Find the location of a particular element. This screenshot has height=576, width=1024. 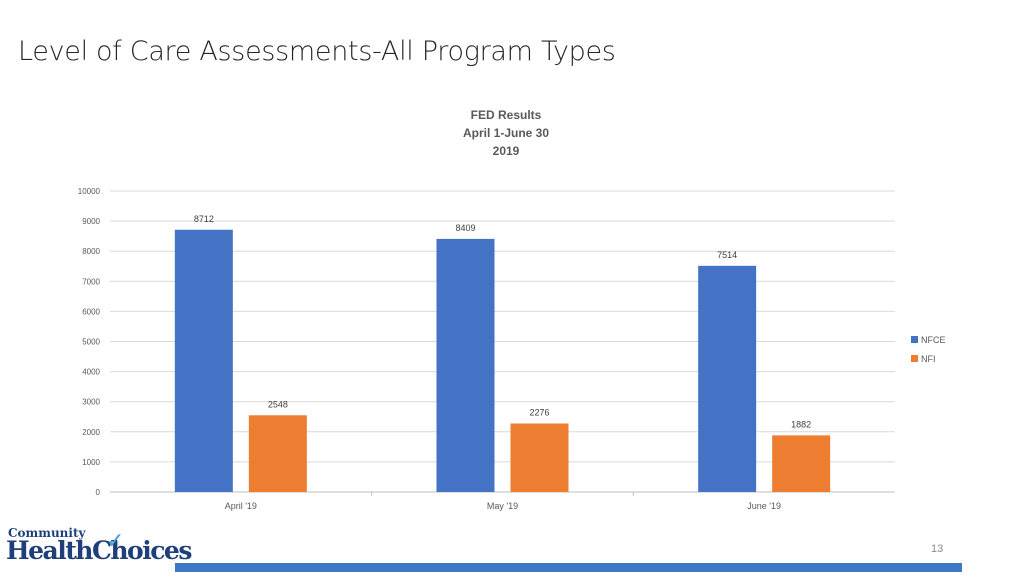

y-tick-label: 6000 is located at coordinates (91, 311).